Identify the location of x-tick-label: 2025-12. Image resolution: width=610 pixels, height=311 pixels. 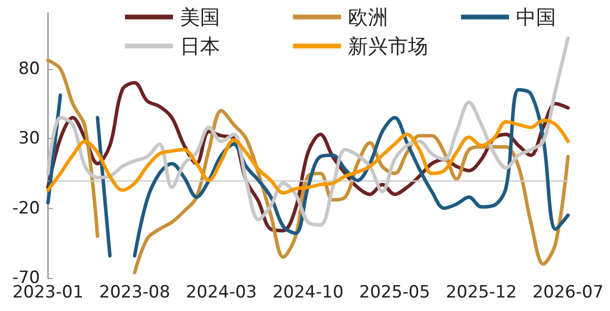
(481, 292).